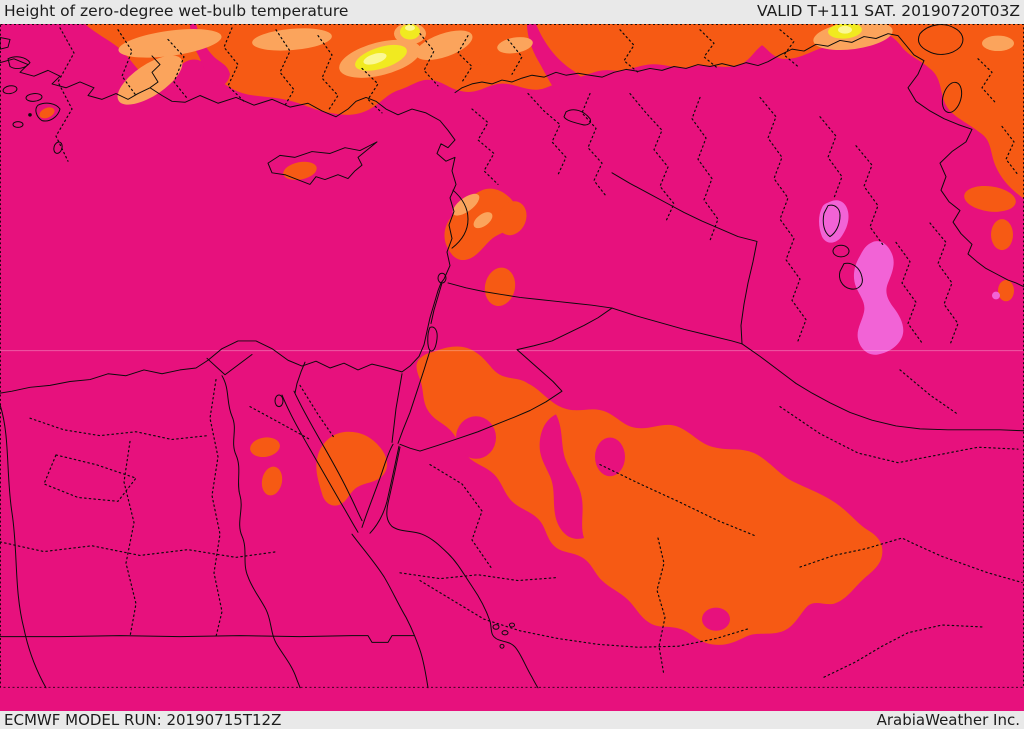 This screenshot has height=729, width=1024. What do you see at coordinates (432, 339) in the screenshot?
I see `dead-sea` at bounding box center [432, 339].